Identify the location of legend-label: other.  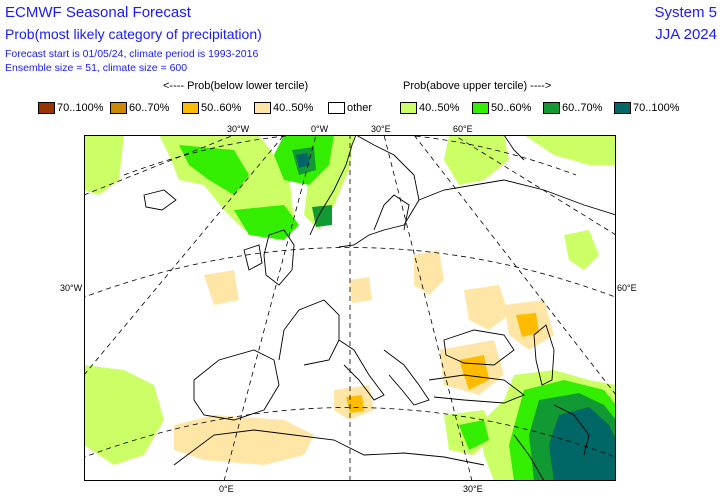
(360, 108).